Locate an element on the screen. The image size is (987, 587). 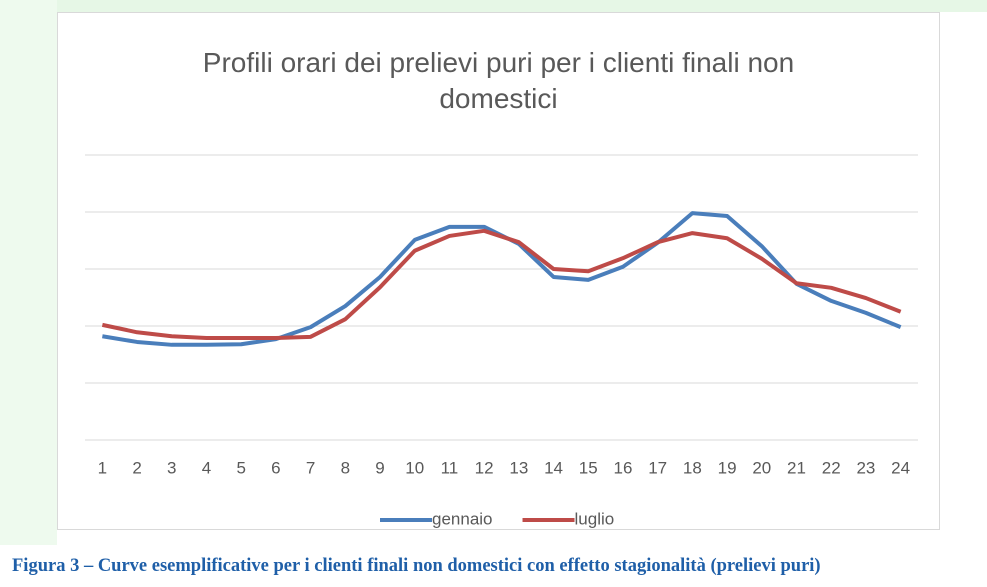
x-tick-label: 4 is located at coordinates (206, 467).